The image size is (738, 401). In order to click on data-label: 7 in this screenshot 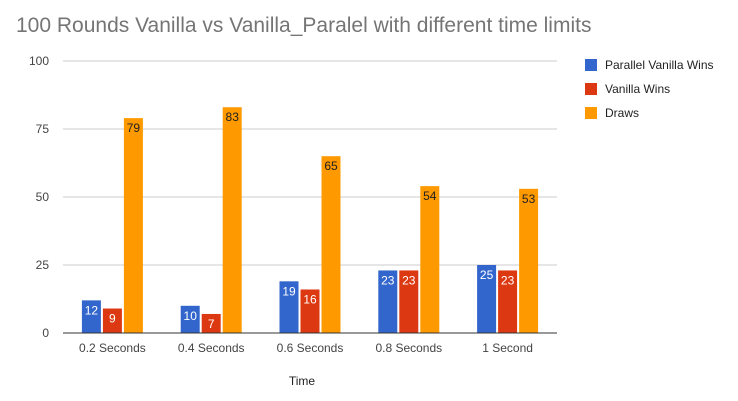, I will do `click(211, 324)`.